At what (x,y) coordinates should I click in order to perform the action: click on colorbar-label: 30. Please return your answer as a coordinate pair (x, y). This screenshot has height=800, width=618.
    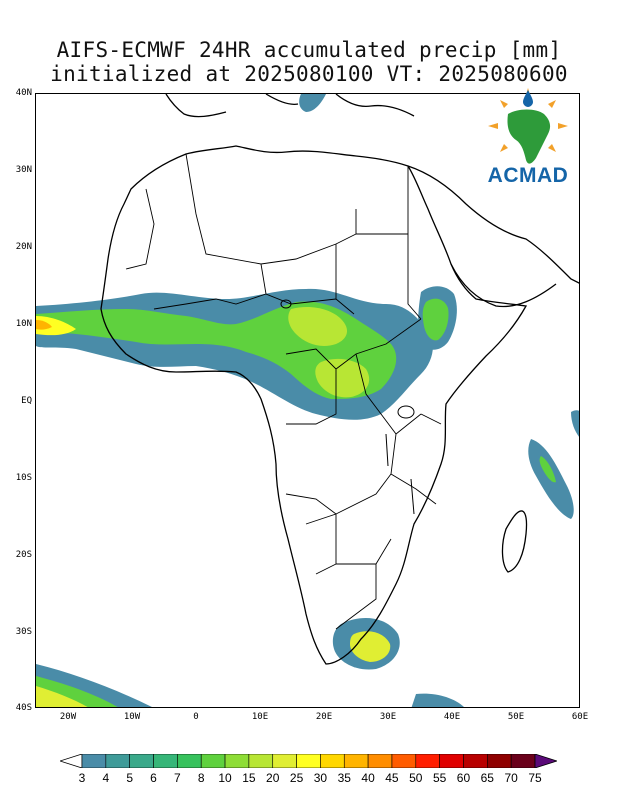
    Looking at the image, I should click on (320, 778).